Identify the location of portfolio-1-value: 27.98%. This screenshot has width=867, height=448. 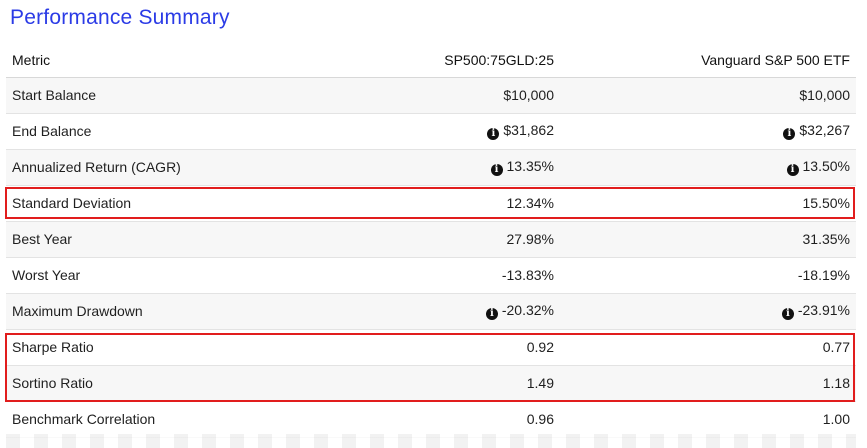
(437, 239).